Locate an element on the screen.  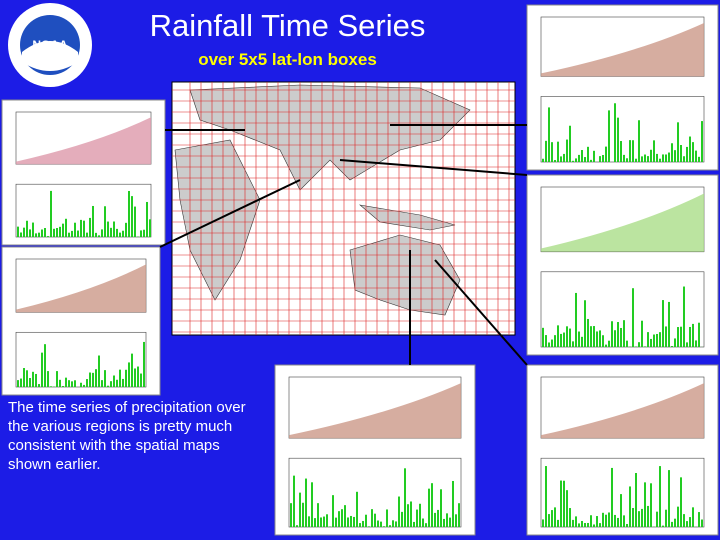
noaa-logo: NOAA is located at coordinates (50, 45).